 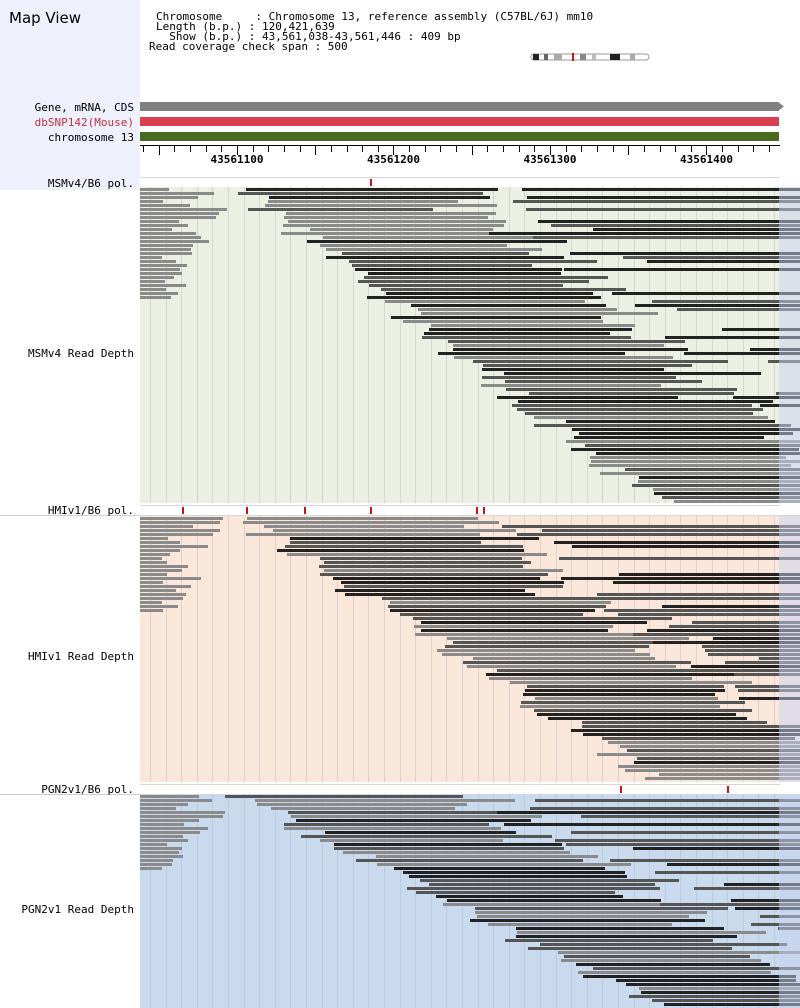 What do you see at coordinates (459, 121) in the screenshot?
I see `track-bar-dbsnp` at bounding box center [459, 121].